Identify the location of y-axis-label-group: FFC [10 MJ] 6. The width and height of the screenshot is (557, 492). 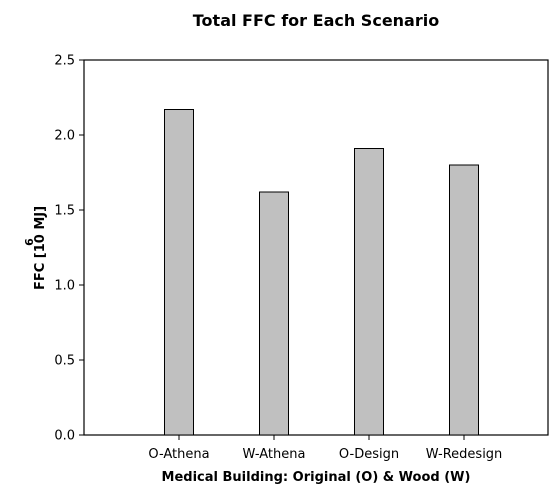
(35, 248).